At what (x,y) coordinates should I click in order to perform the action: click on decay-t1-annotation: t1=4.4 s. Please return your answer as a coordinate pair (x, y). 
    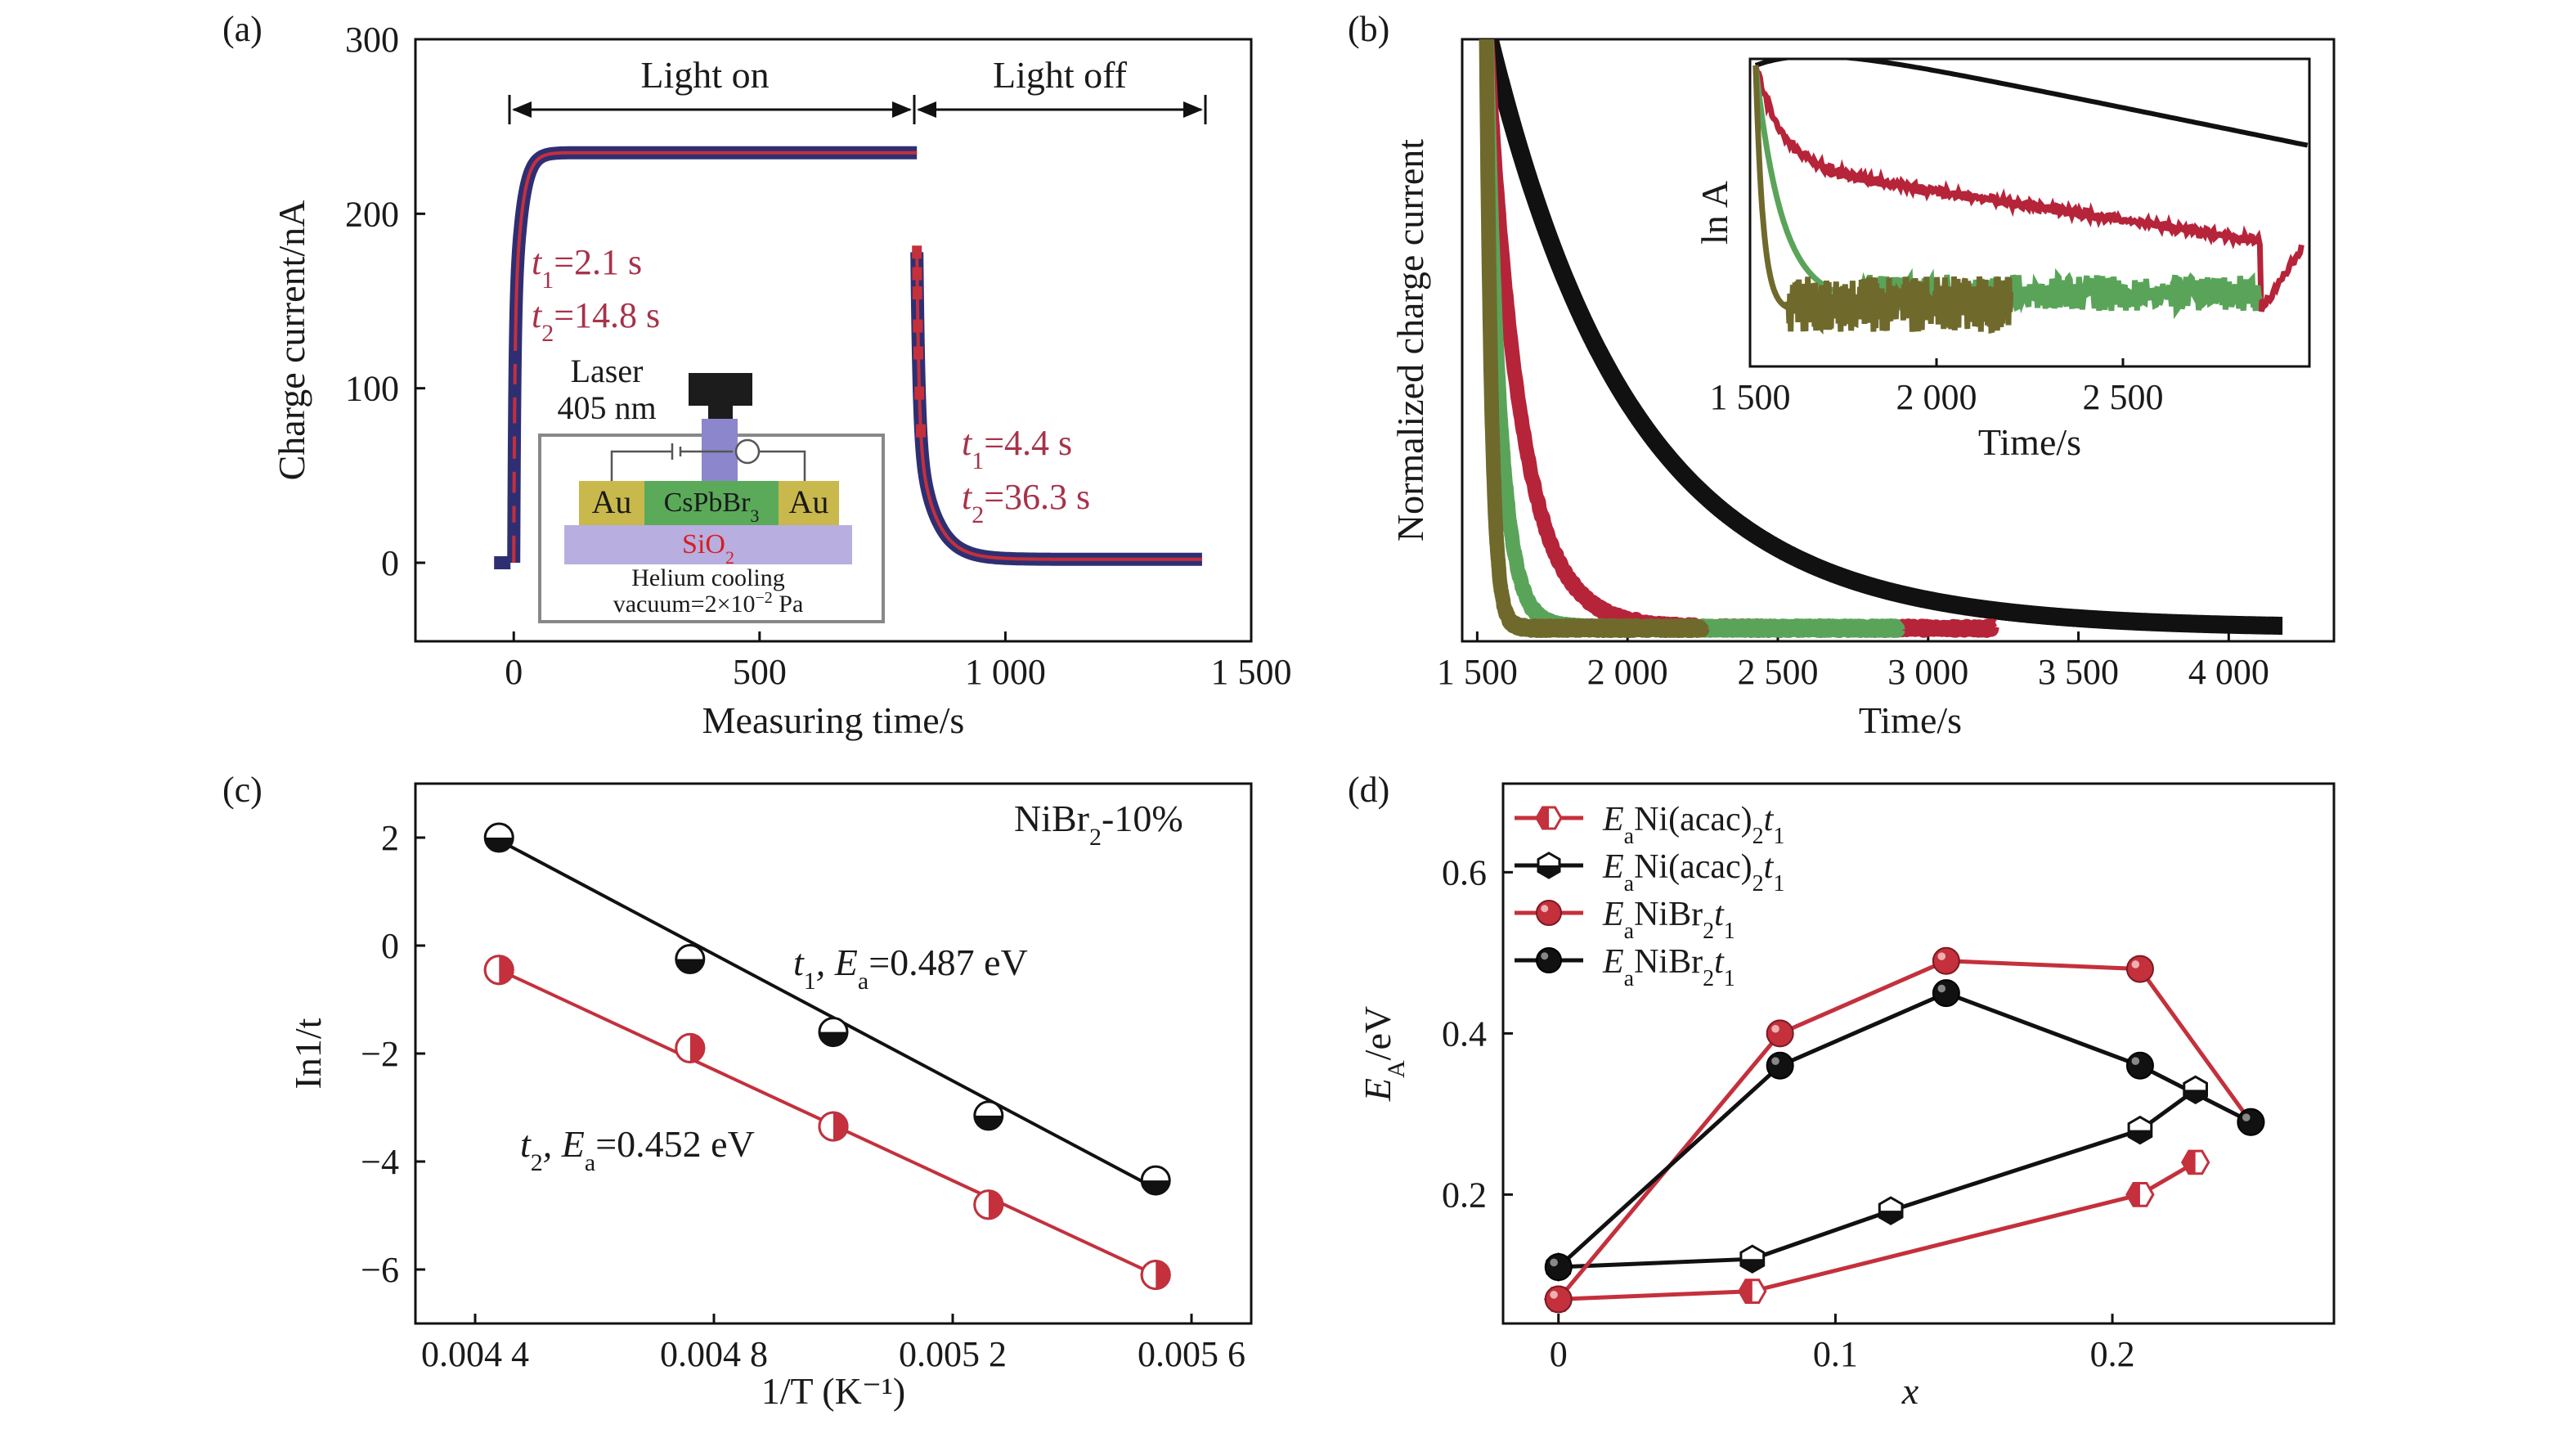
    Looking at the image, I should click on (1017, 448).